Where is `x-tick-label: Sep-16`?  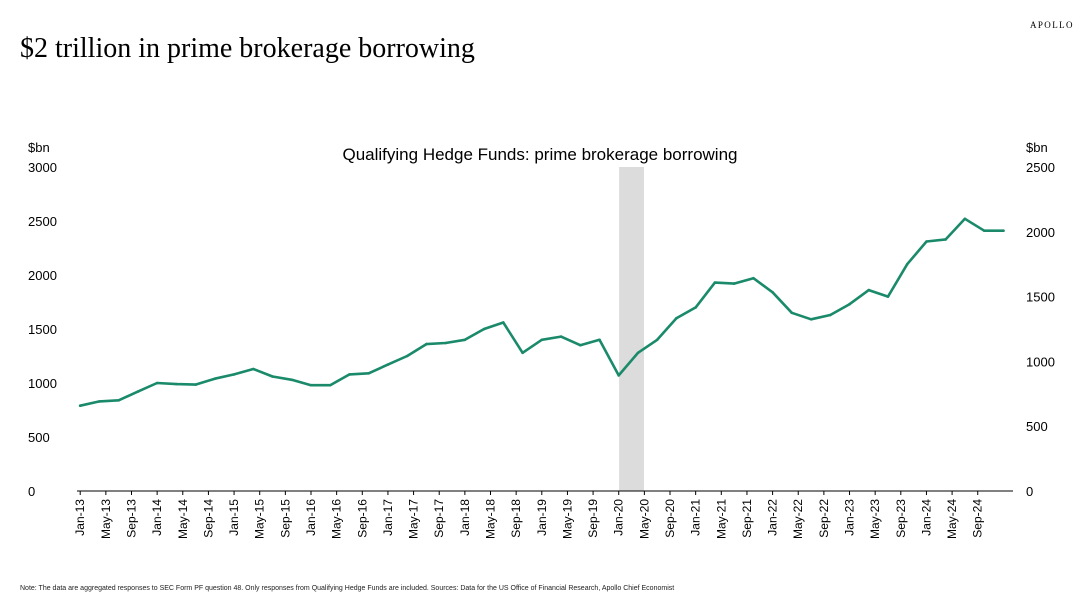 x-tick-label: Sep-16 is located at coordinates (362, 518).